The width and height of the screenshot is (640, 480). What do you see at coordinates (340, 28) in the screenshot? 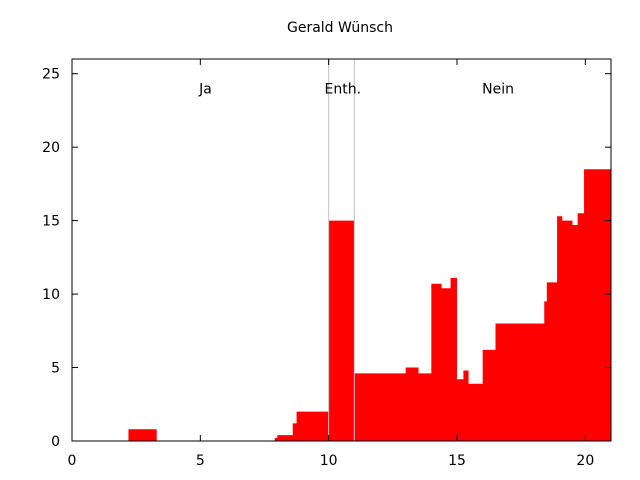
I see `chart-title: Gerald Wünsch` at bounding box center [340, 28].